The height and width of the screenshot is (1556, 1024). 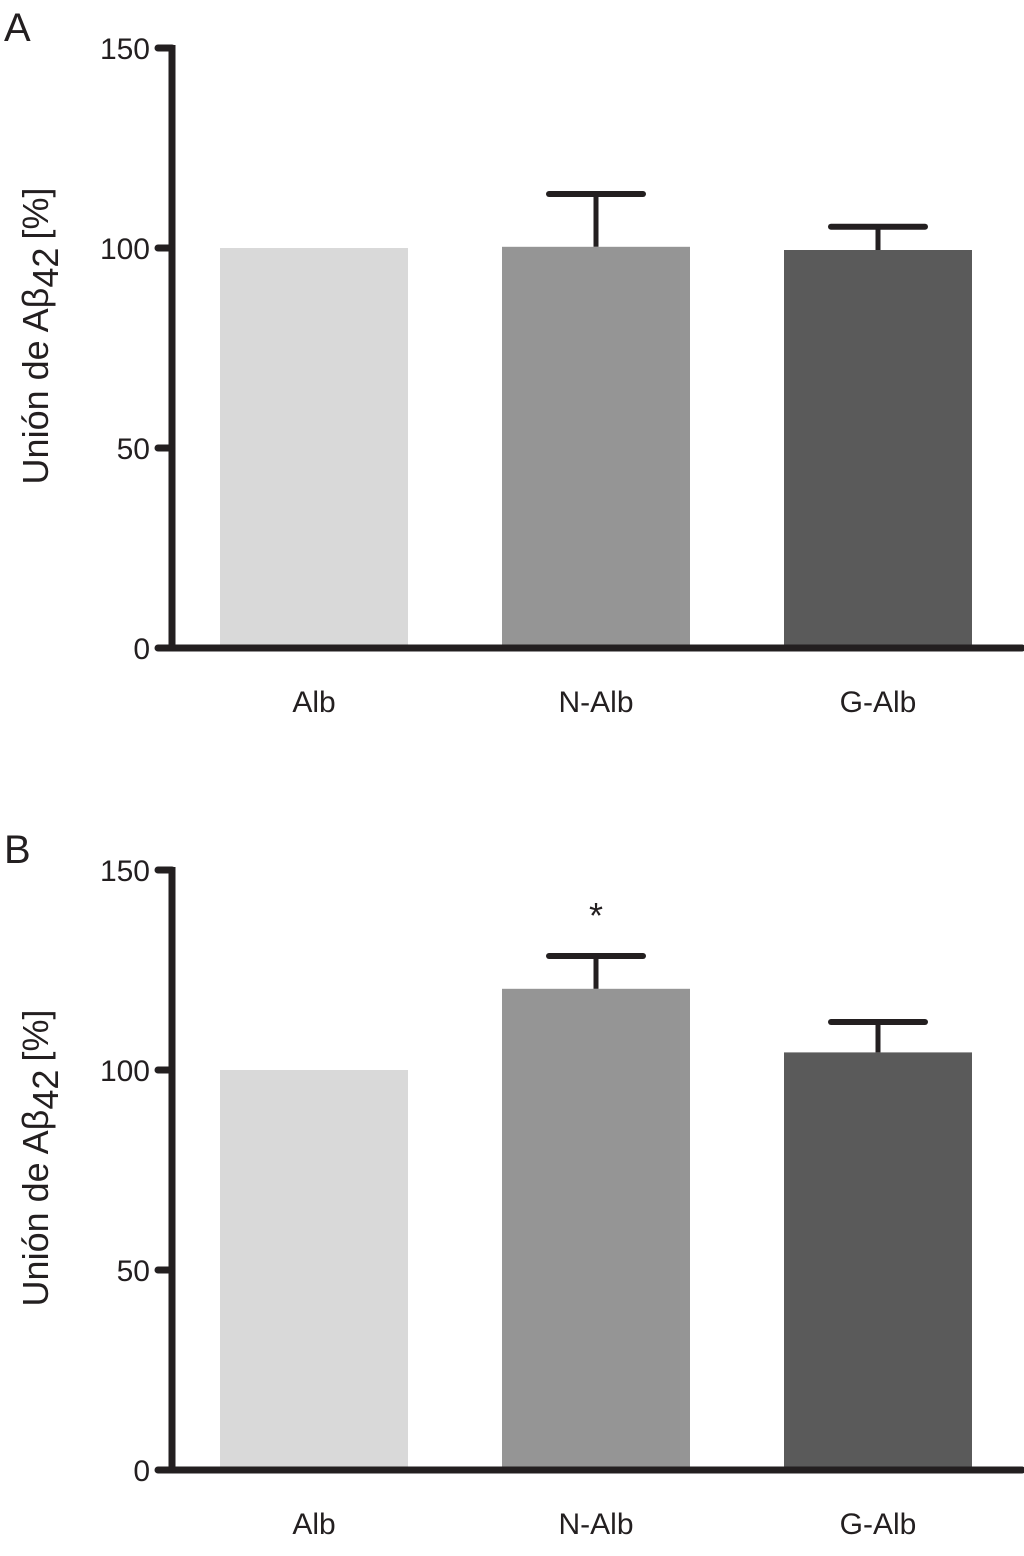 I want to click on panel-label: B, so click(x=17, y=850).